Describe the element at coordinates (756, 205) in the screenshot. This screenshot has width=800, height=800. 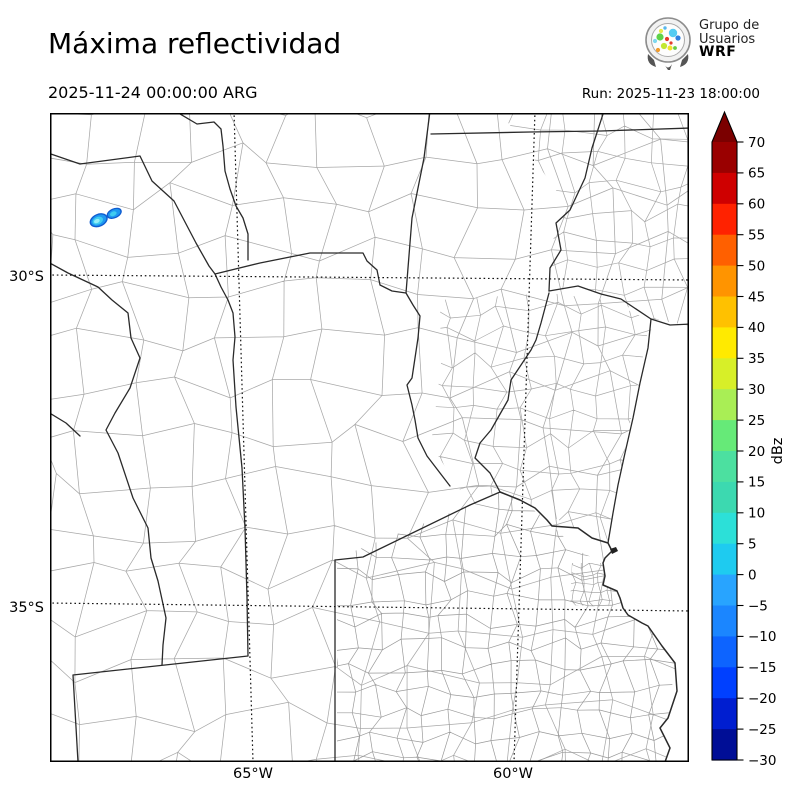
I see `svg-text: 60` at that location.